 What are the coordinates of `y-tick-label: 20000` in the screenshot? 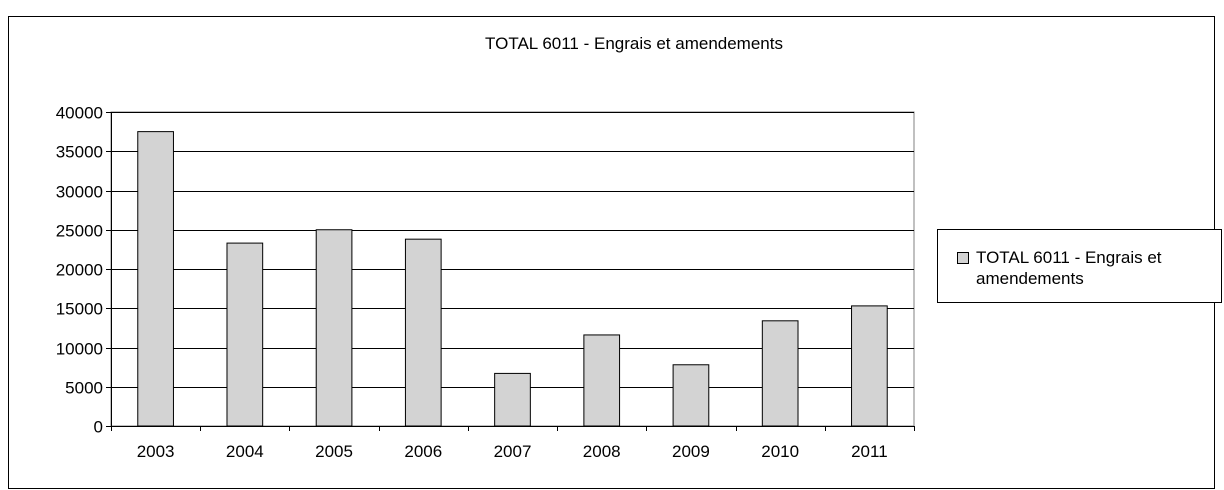 It's located at (79, 270).